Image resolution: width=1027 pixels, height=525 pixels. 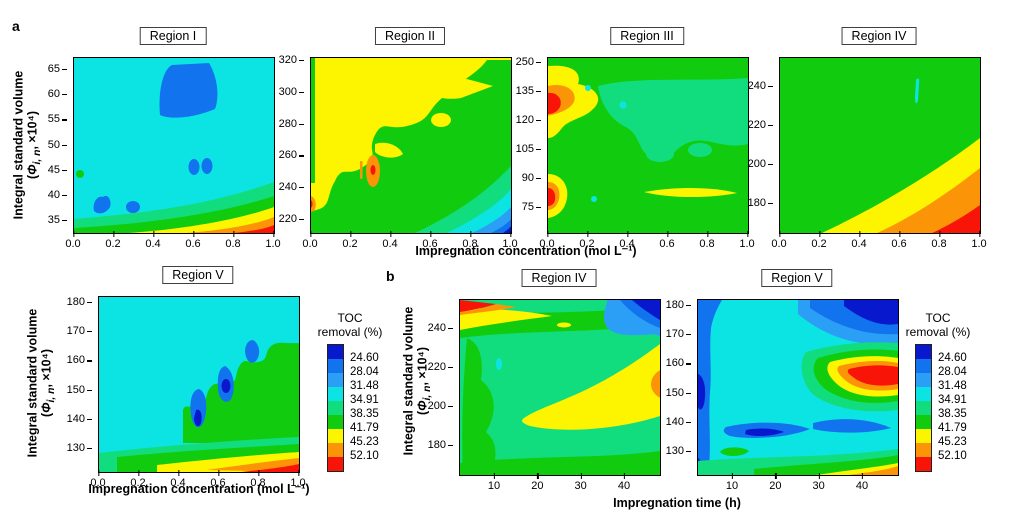 I want to click on y-tick-label: 300, so click(x=291, y=91).